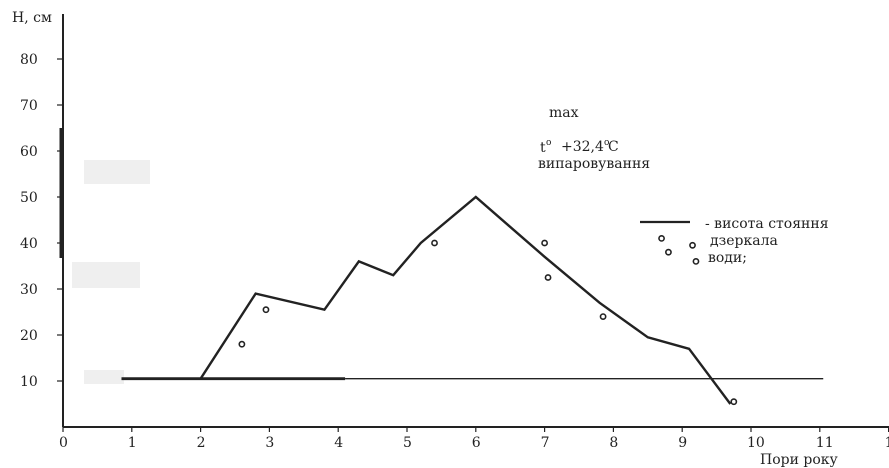 This screenshot has width=889, height=468. What do you see at coordinates (613, 443) in the screenshot?
I see `x-tick-label: 8` at bounding box center [613, 443].